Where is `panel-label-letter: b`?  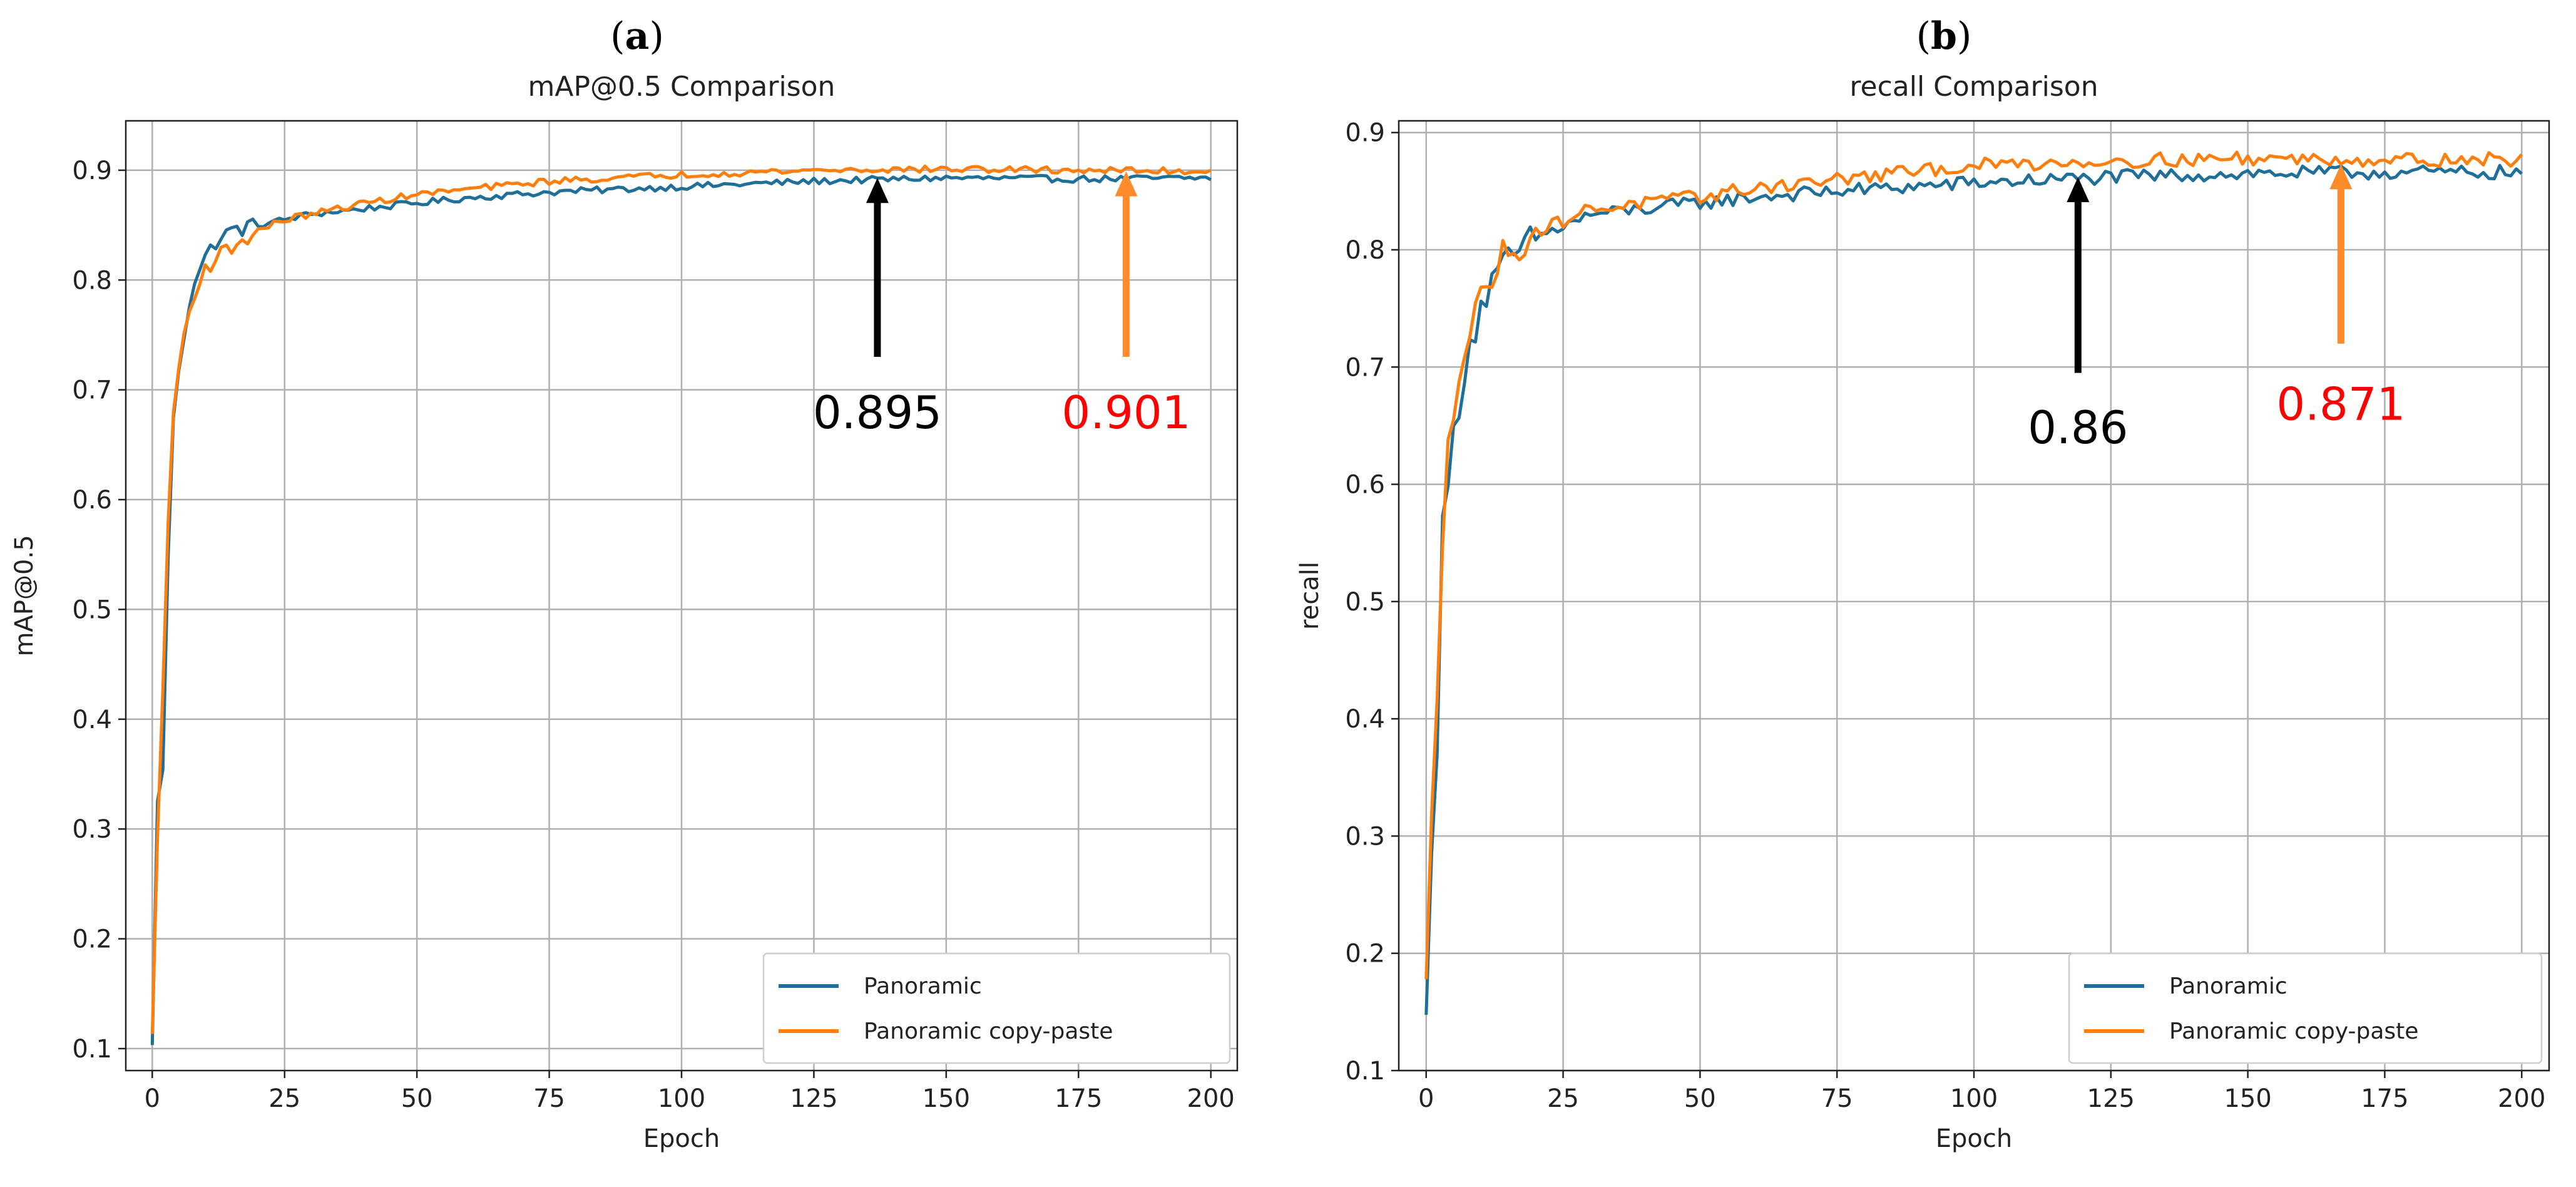 panel-label-letter: b is located at coordinates (1944, 36).